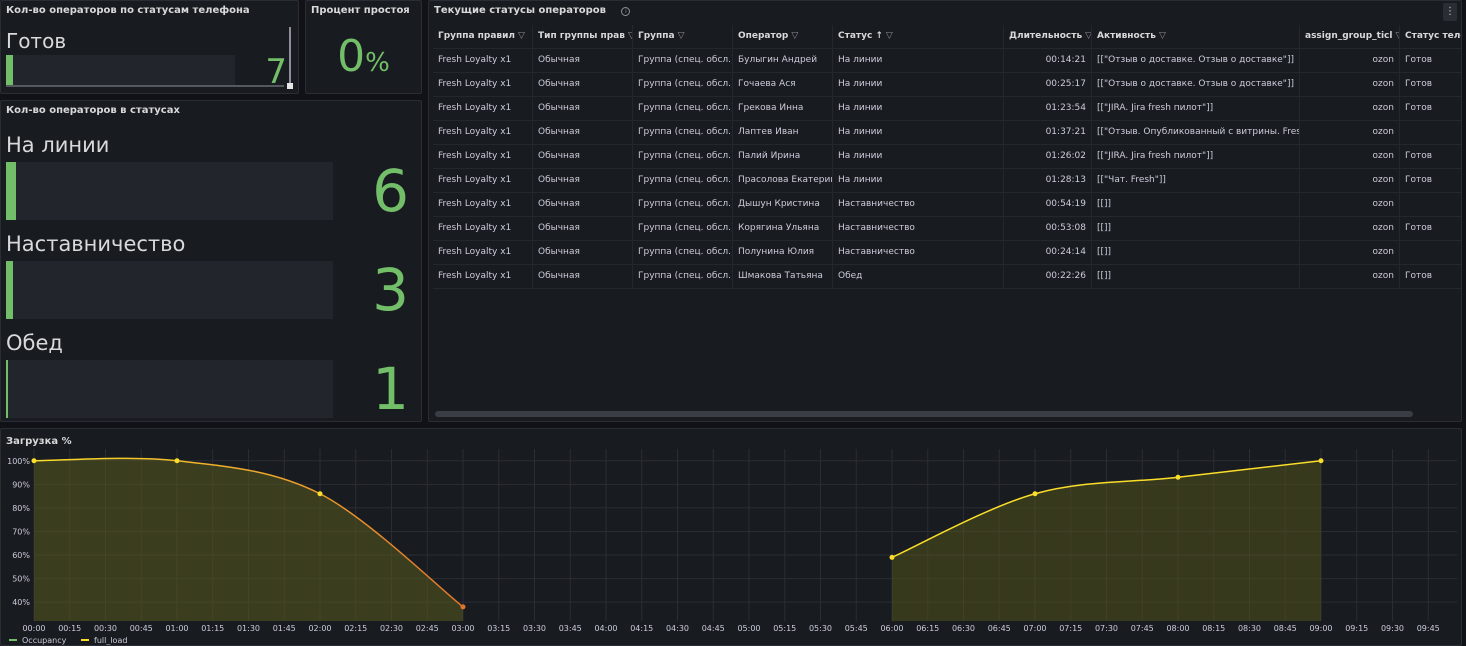 The width and height of the screenshot is (1466, 646). What do you see at coordinates (626, 11) in the screenshot?
I see `info-icon: i` at bounding box center [626, 11].